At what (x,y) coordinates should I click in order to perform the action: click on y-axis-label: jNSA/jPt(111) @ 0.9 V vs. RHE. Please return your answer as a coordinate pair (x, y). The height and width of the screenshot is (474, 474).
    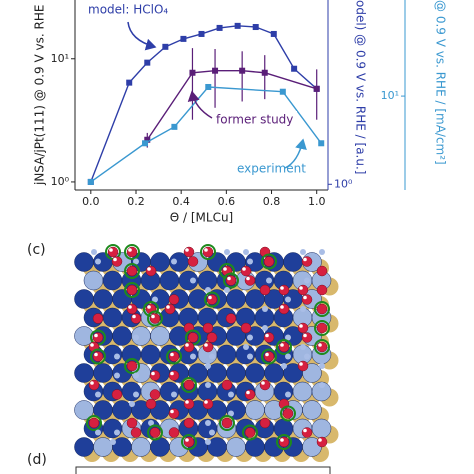
    Looking at the image, I should click on (40, 95).